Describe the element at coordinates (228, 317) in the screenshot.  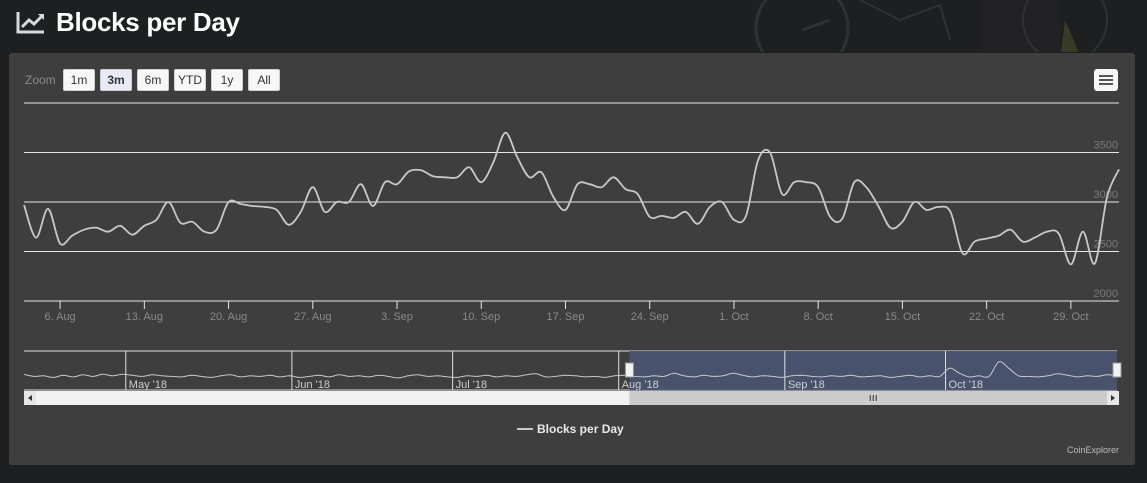
I see `x-tick-label: 20. Aug` at that location.